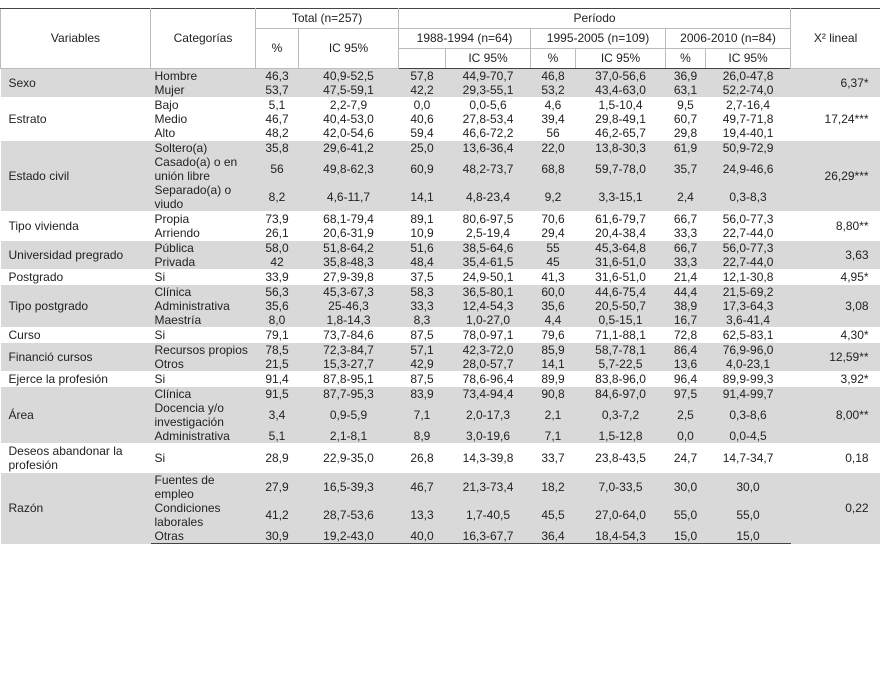  What do you see at coordinates (748, 436) in the screenshot?
I see `value-cell: 0,0-4,5` at bounding box center [748, 436].